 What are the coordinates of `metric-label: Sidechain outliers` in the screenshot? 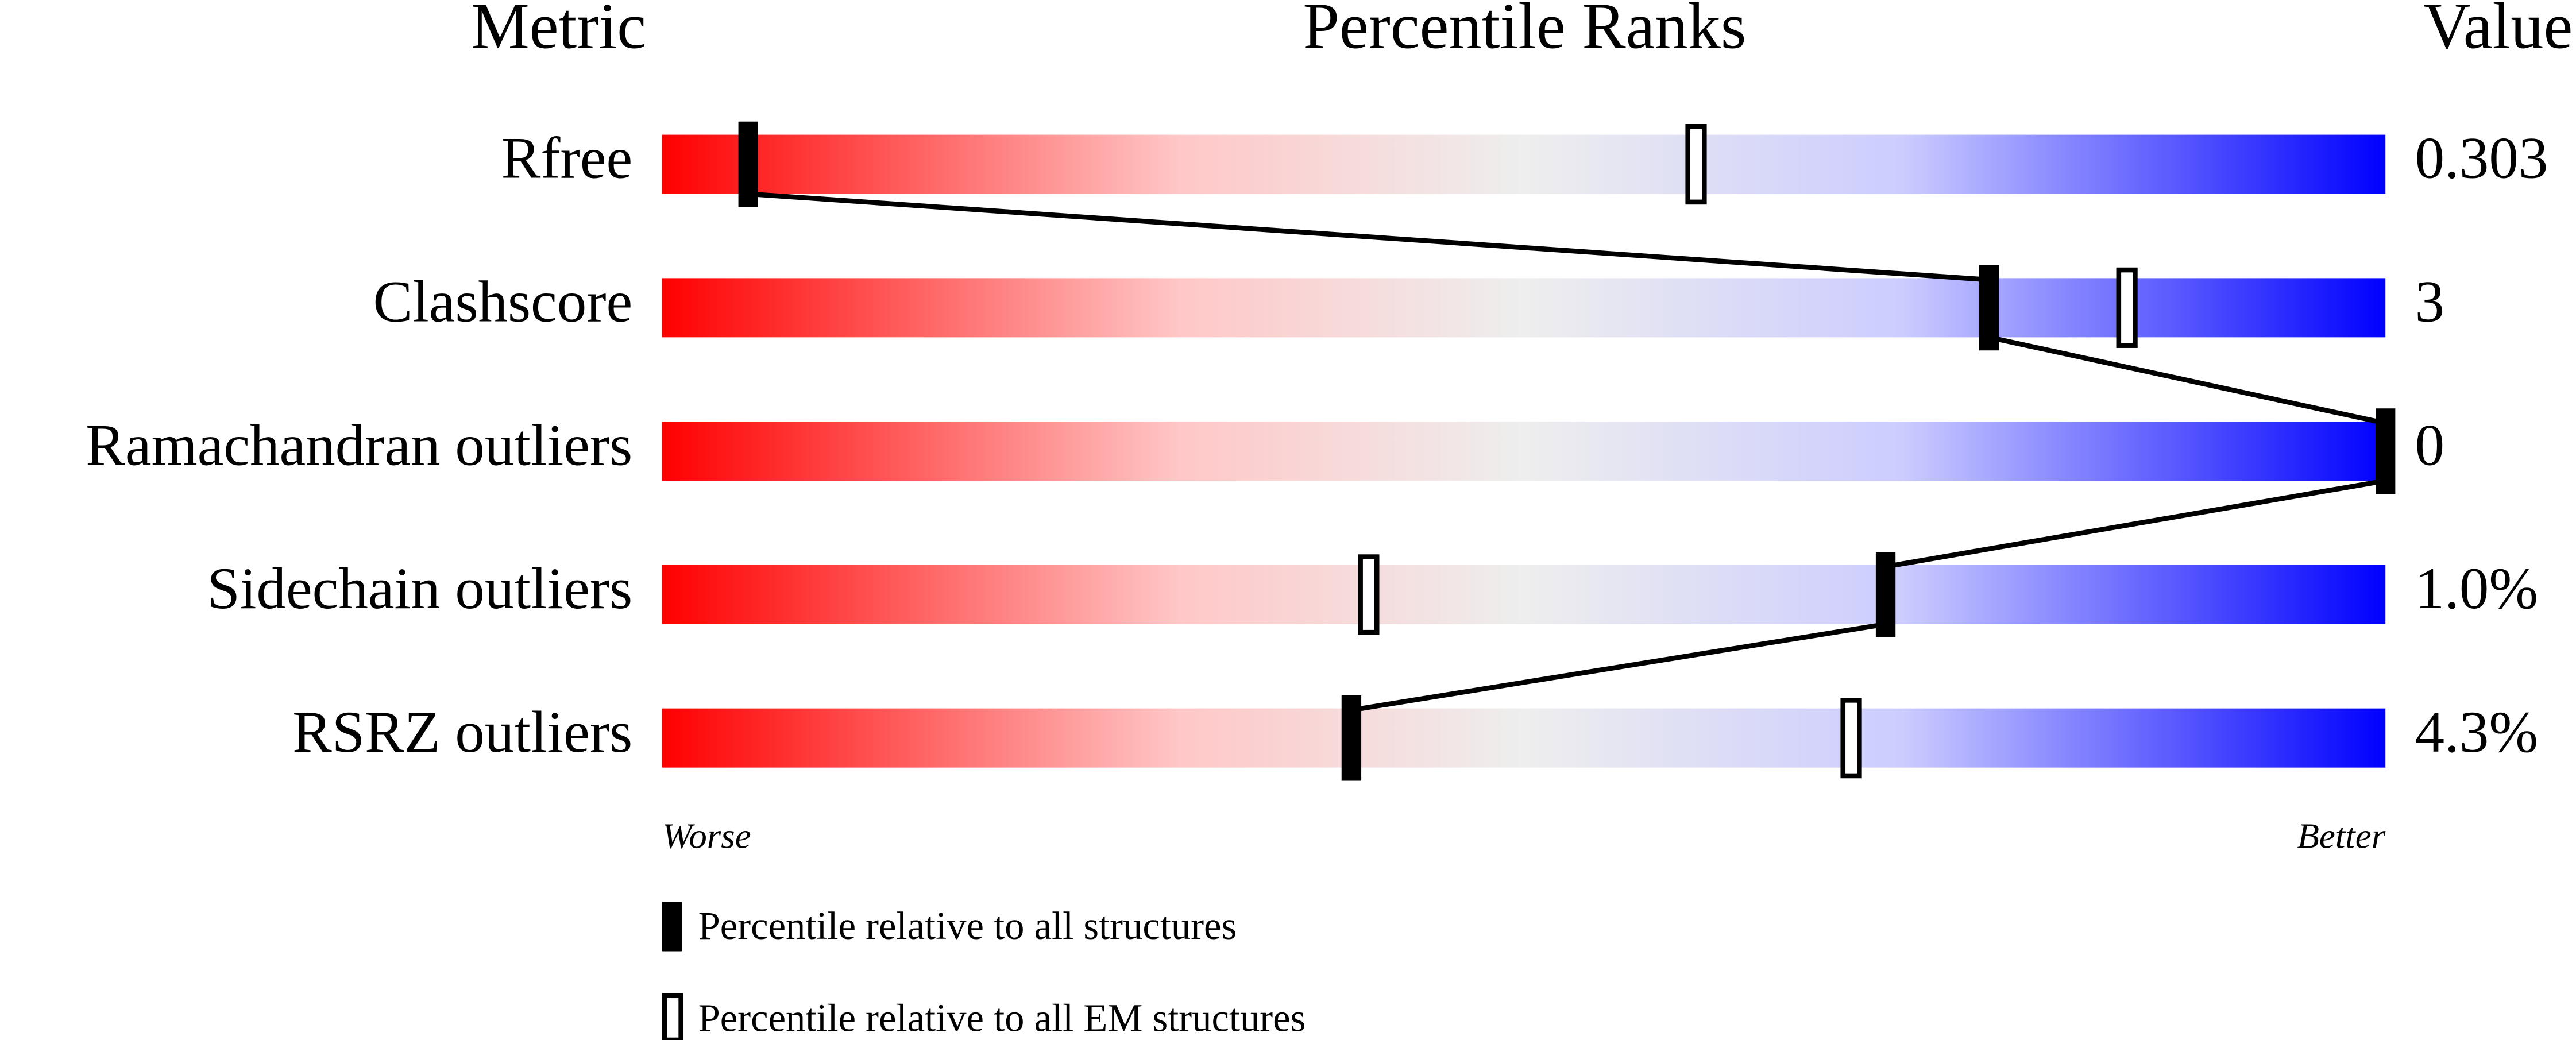 It's located at (420, 588).